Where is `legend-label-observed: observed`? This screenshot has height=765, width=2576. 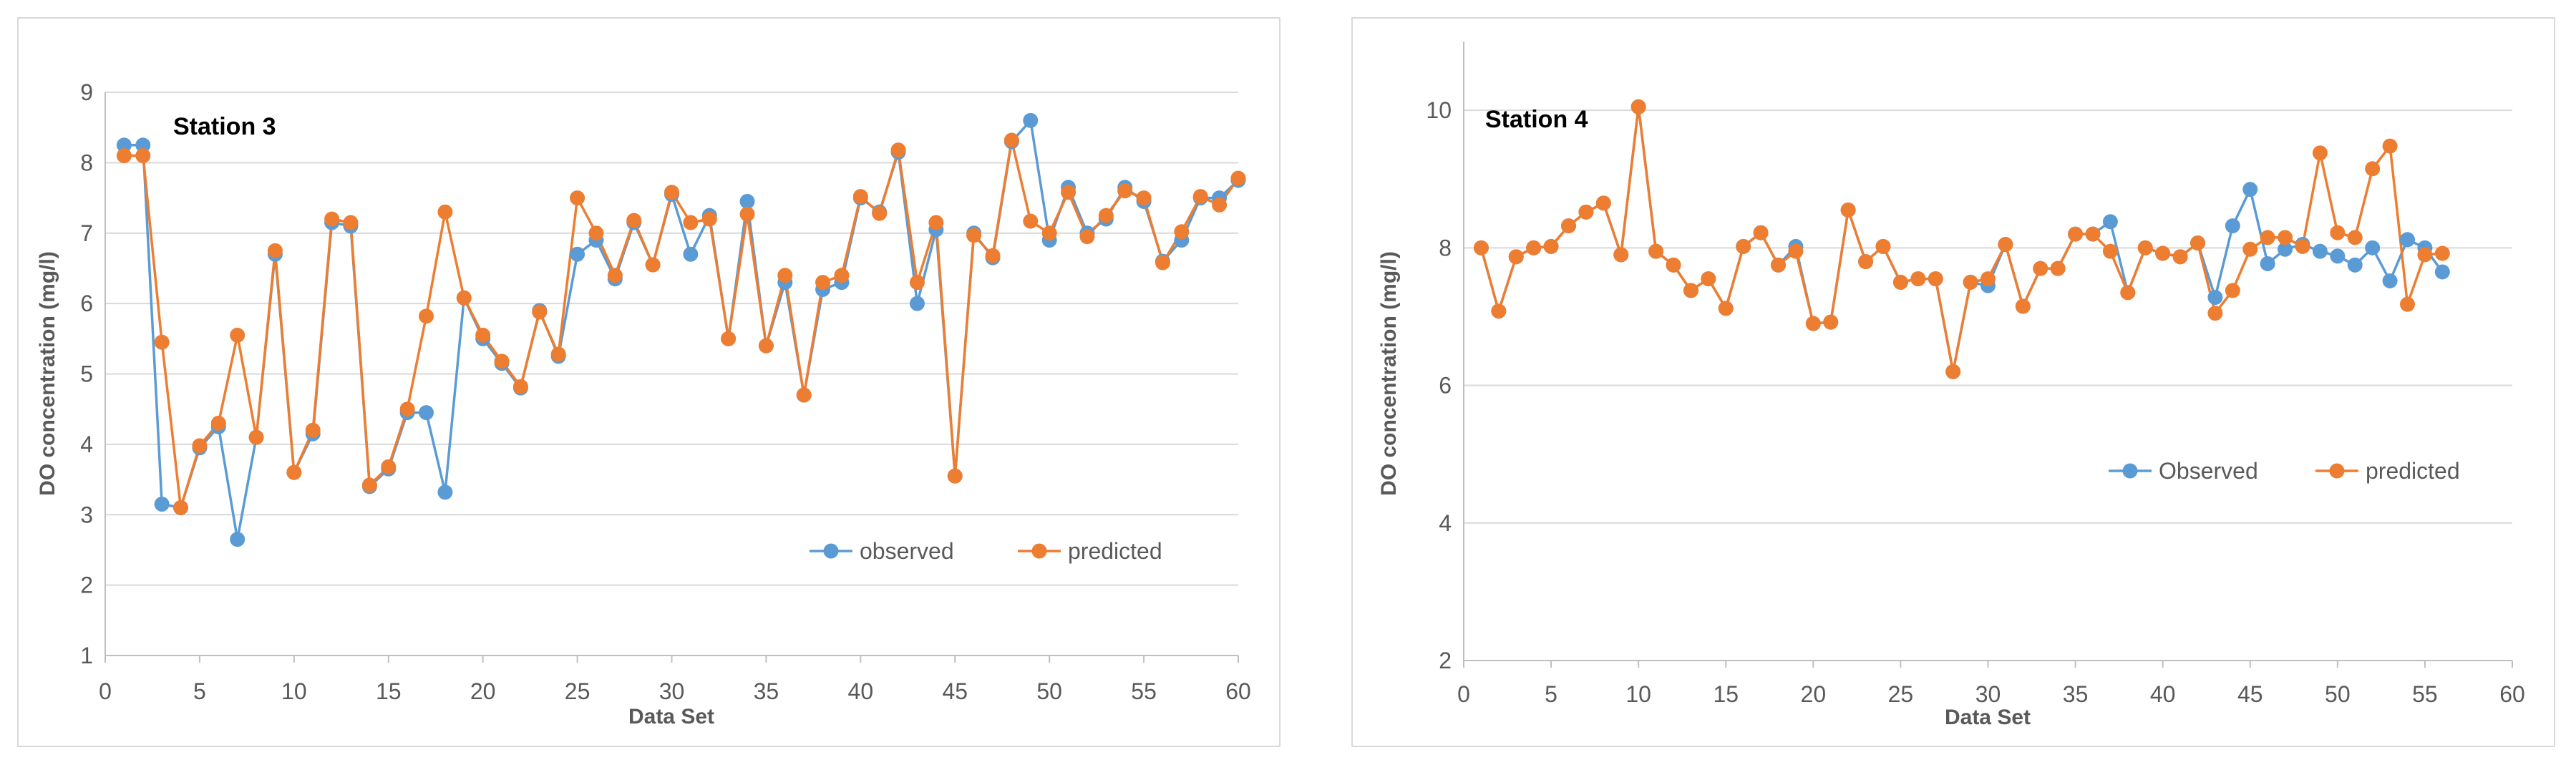
legend-label-observed: observed is located at coordinates (907, 551).